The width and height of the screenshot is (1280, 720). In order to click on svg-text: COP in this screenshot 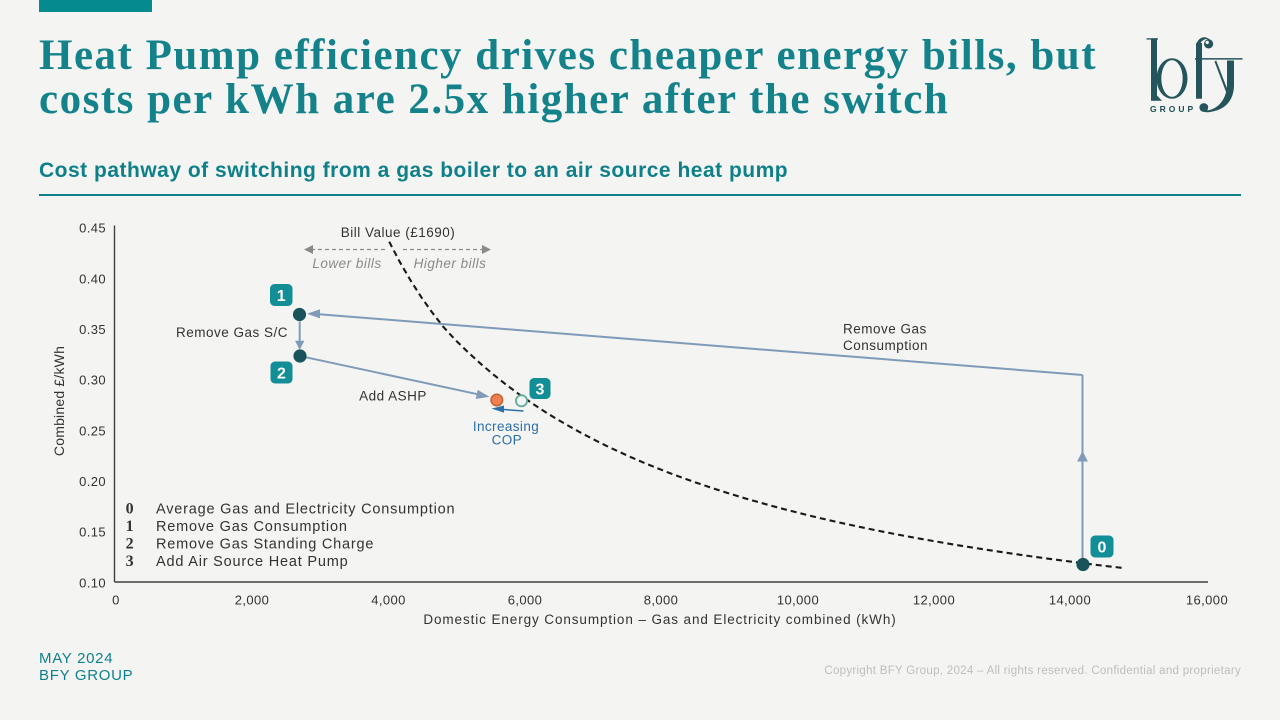, I will do `click(507, 439)`.